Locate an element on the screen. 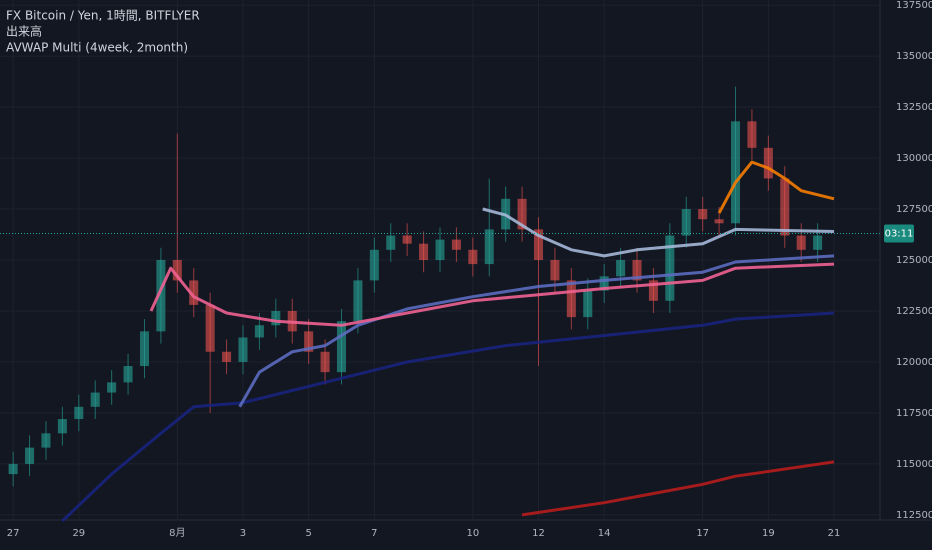  x-tick-label: 29 is located at coordinates (78, 533).